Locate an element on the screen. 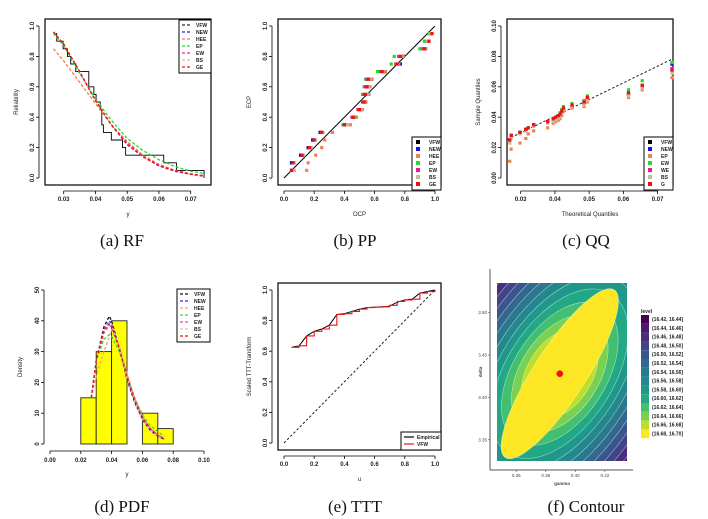  vfw-ttt-step is located at coordinates (363, 319).